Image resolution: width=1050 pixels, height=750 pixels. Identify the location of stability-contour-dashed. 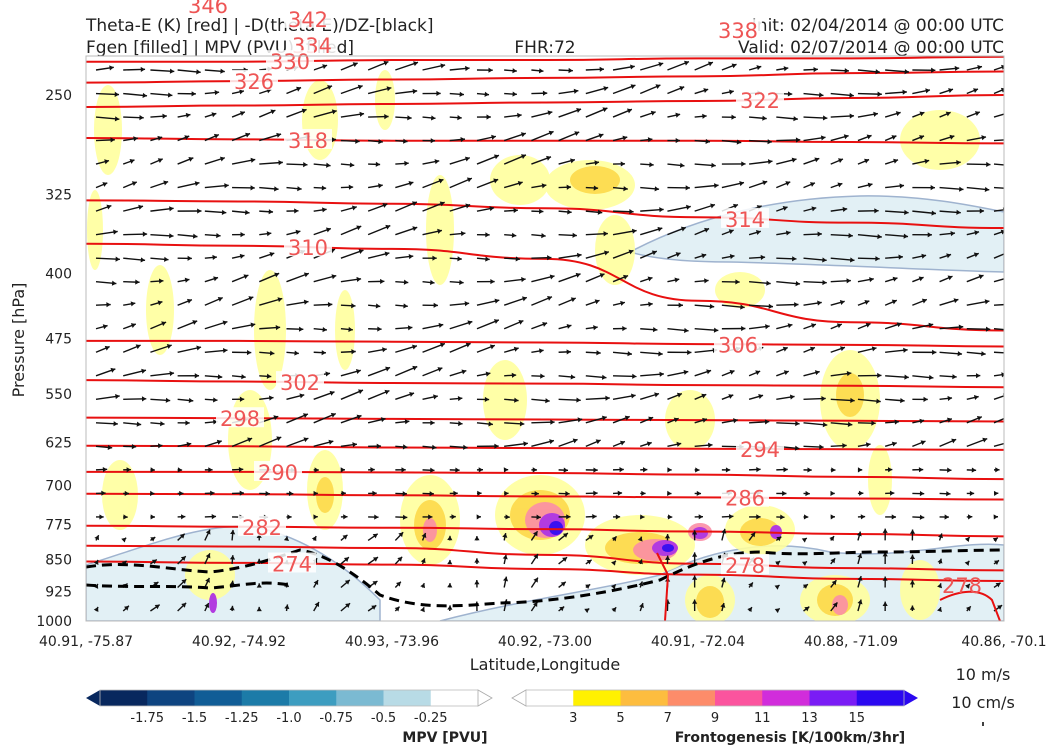
(545, 578).